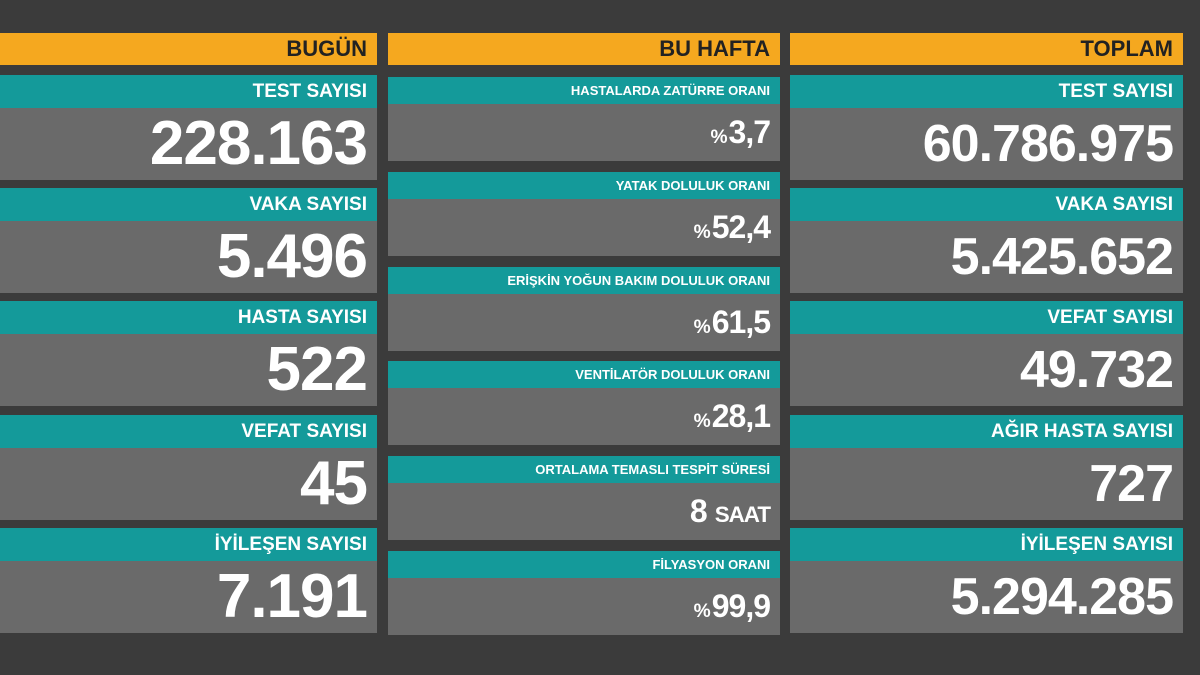 Image resolution: width=1200 pixels, height=675 pixels. What do you see at coordinates (188, 483) in the screenshot?
I see `item-value-box: 45` at bounding box center [188, 483].